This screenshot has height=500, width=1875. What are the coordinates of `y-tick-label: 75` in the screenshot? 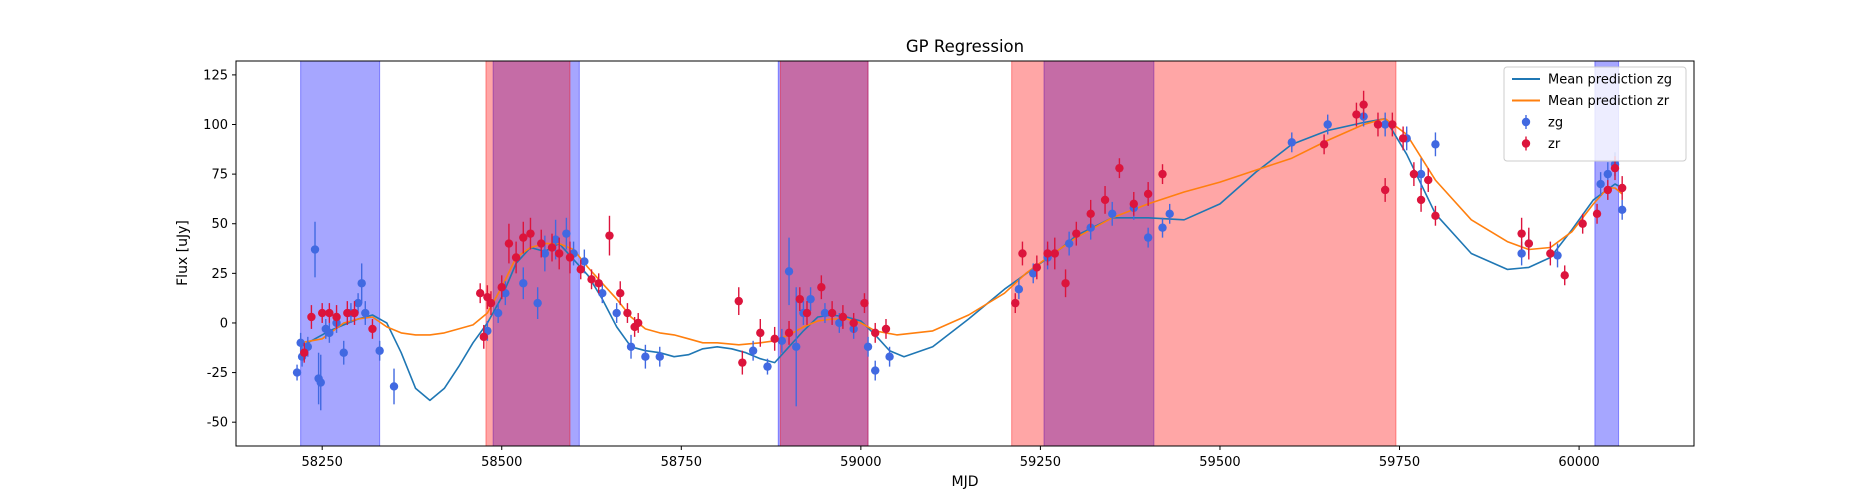 It's located at (219, 175).